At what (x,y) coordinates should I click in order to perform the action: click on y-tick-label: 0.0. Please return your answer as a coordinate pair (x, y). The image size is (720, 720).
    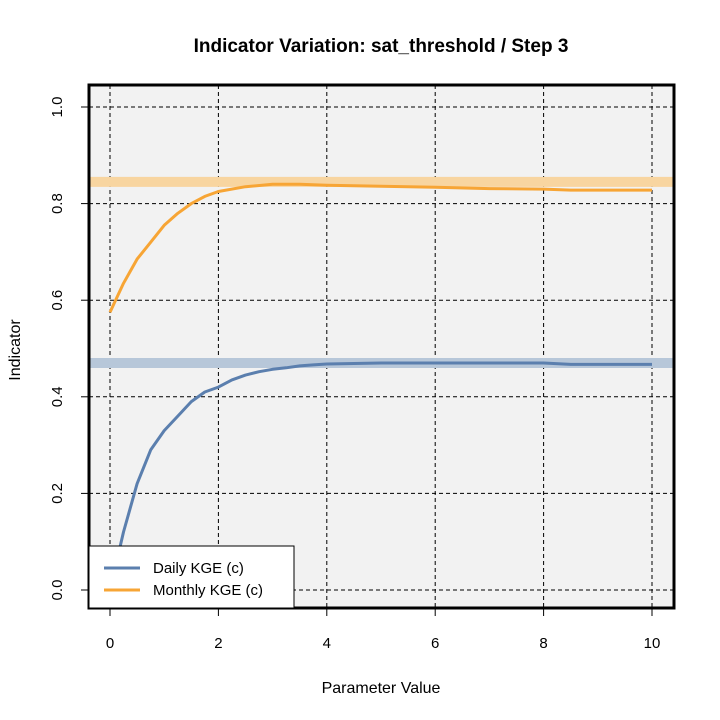
    Looking at the image, I should click on (57, 590).